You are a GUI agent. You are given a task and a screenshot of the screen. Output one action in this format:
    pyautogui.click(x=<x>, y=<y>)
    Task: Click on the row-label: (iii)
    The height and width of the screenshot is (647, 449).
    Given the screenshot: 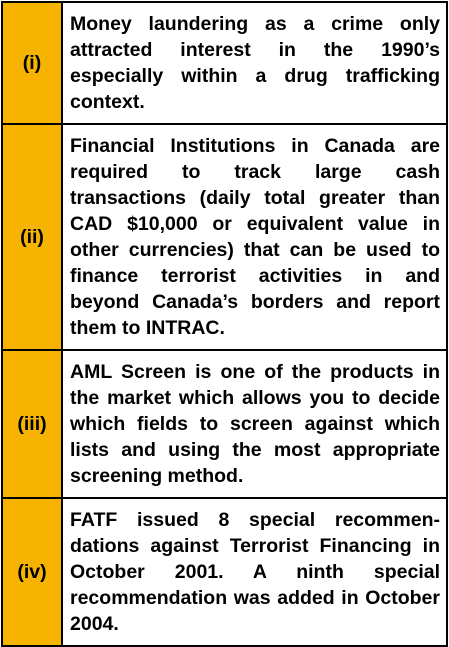 What is the action you would take?
    pyautogui.click(x=32, y=424)
    